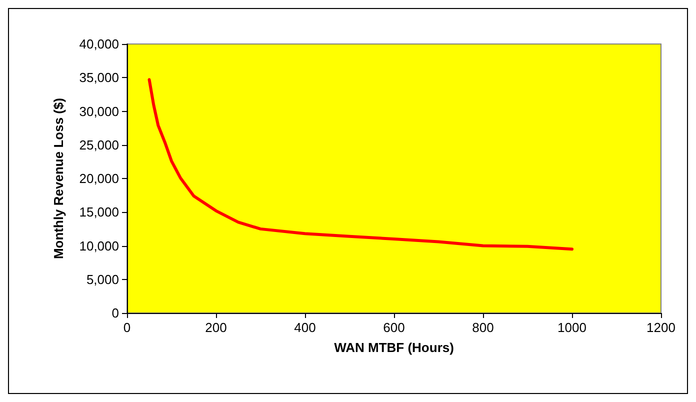 This screenshot has height=402, width=696. I want to click on y-tick-label: 0, so click(115, 313).